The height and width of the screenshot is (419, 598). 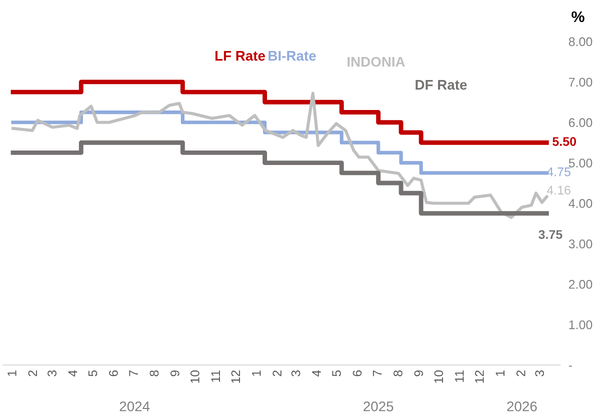 What do you see at coordinates (580, 123) in the screenshot?
I see `y-tick-label: 6.00` at bounding box center [580, 123].